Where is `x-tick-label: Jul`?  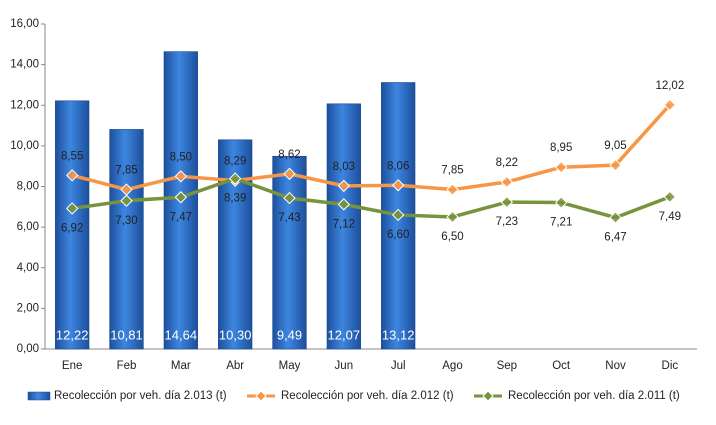 x-tick-label: Jul is located at coordinates (398, 366).